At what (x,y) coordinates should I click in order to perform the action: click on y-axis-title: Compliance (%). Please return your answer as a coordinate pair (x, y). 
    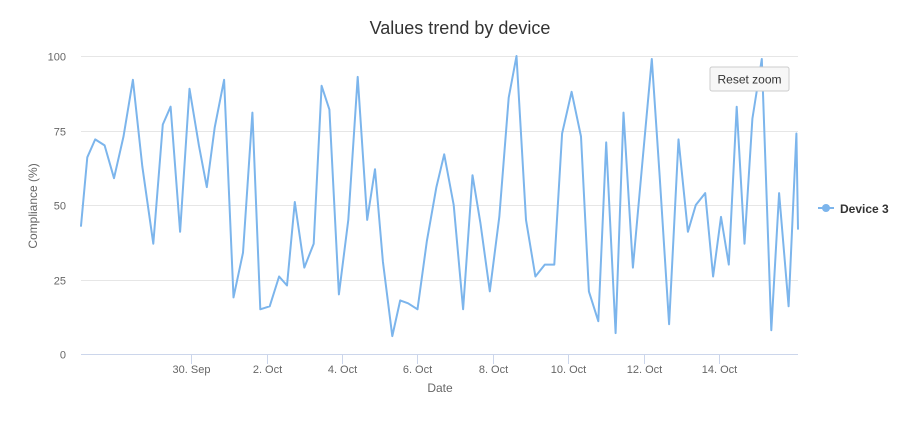
    Looking at the image, I should click on (33, 205).